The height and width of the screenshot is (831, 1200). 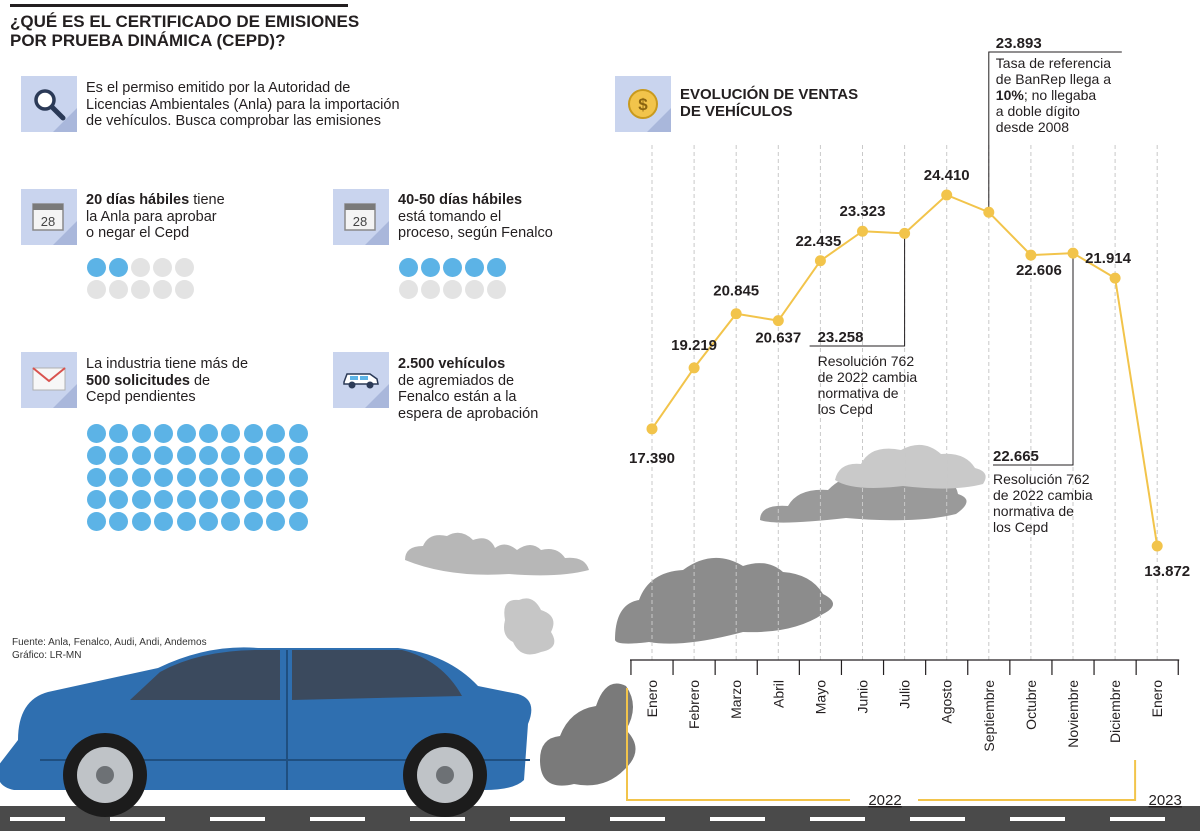 I want to click on vehicles-line-2: de agremiados de, so click(x=456, y=380).